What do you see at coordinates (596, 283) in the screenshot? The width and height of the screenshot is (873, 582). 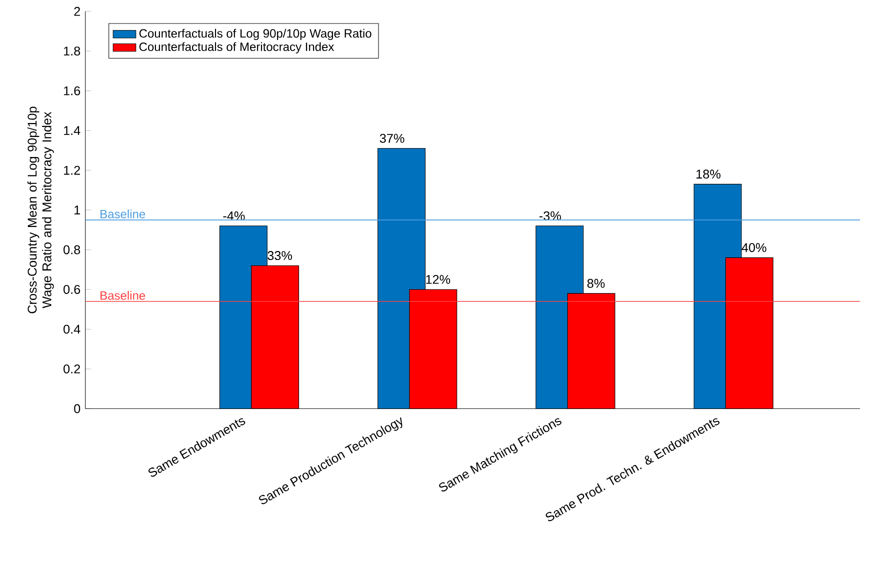 I see `annotation: 8%` at bounding box center [596, 283].